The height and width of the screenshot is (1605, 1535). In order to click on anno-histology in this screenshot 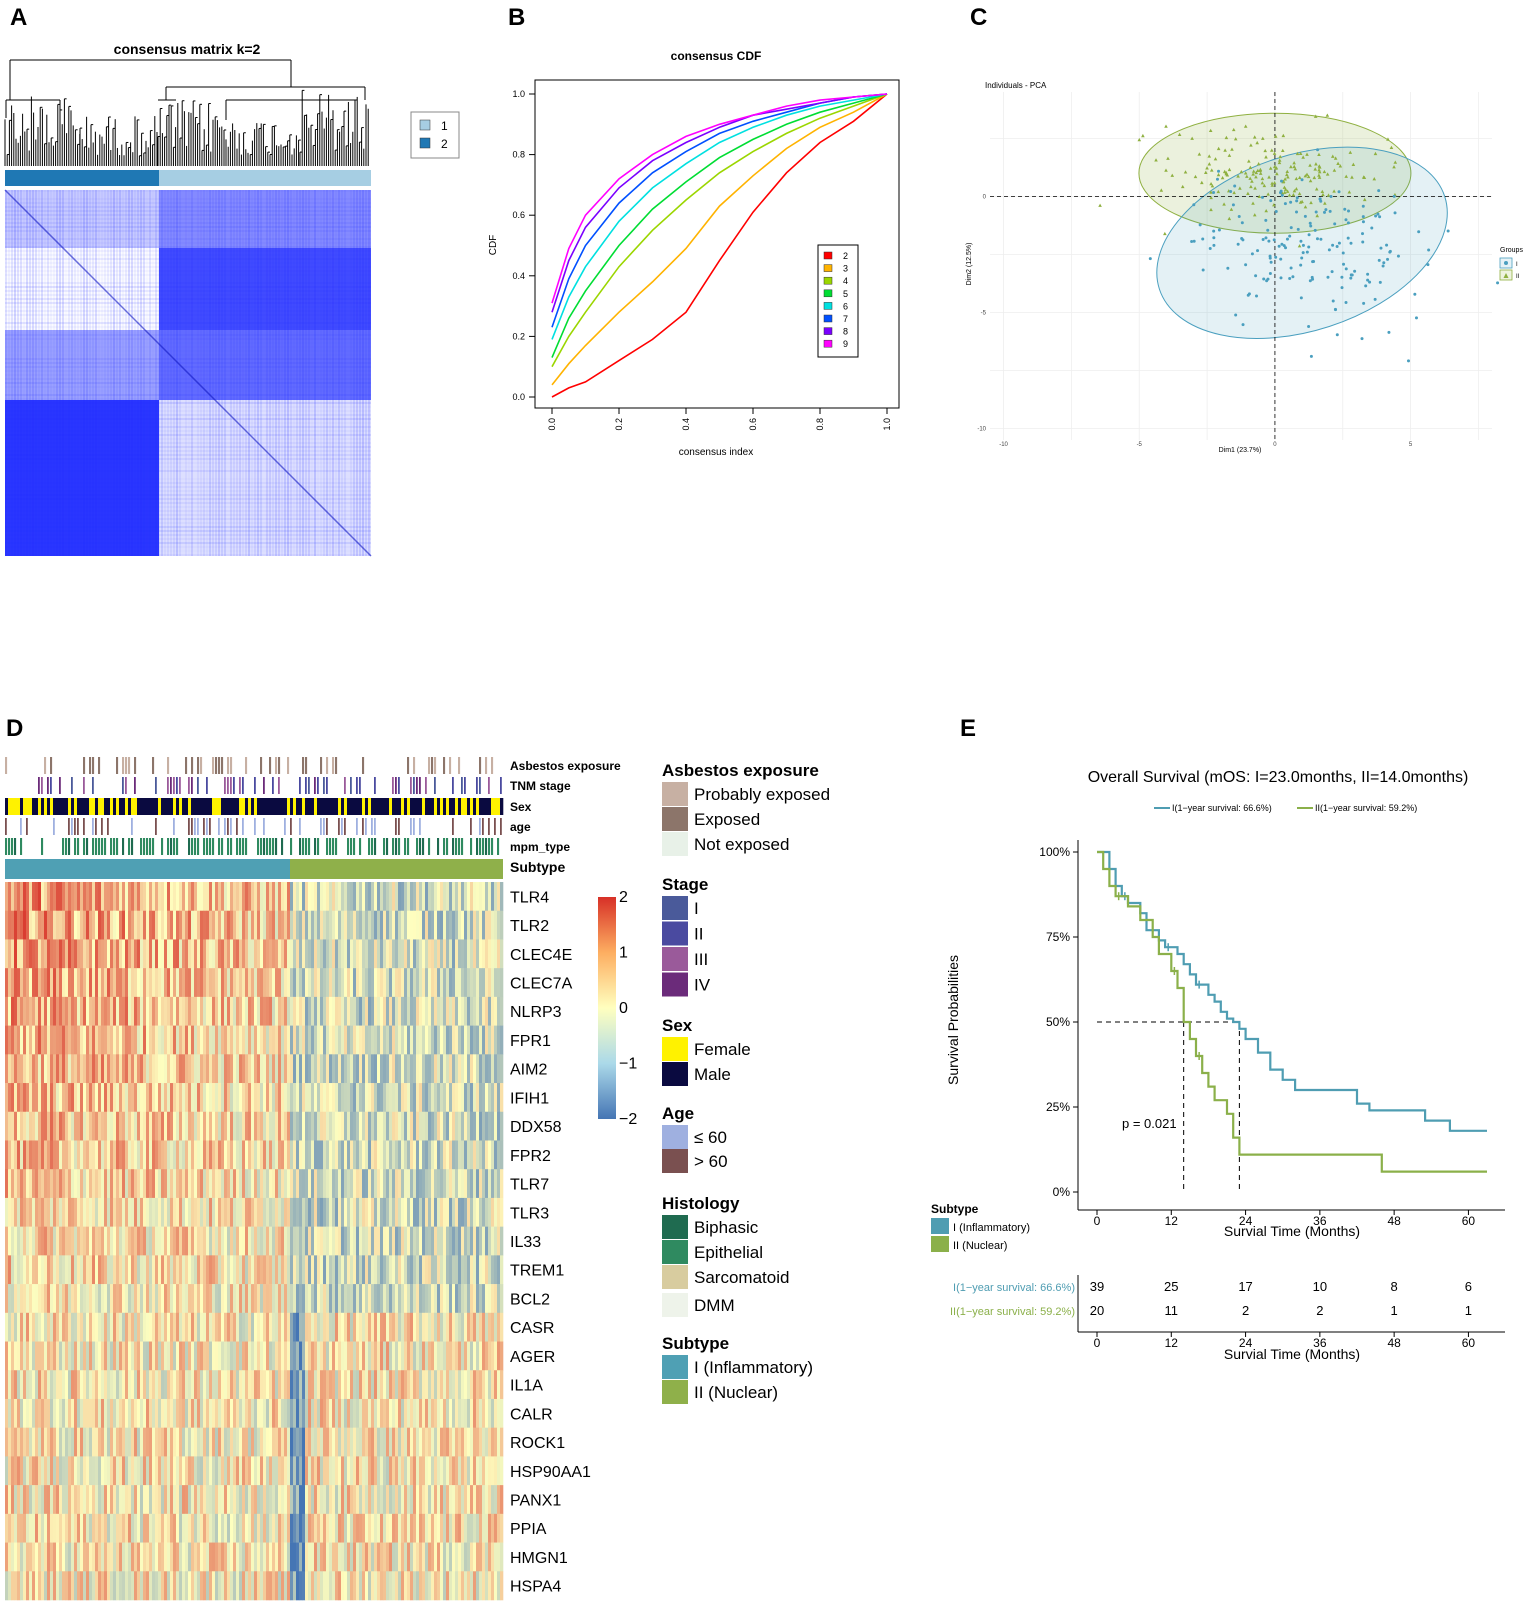, I will do `click(459, 846)`.